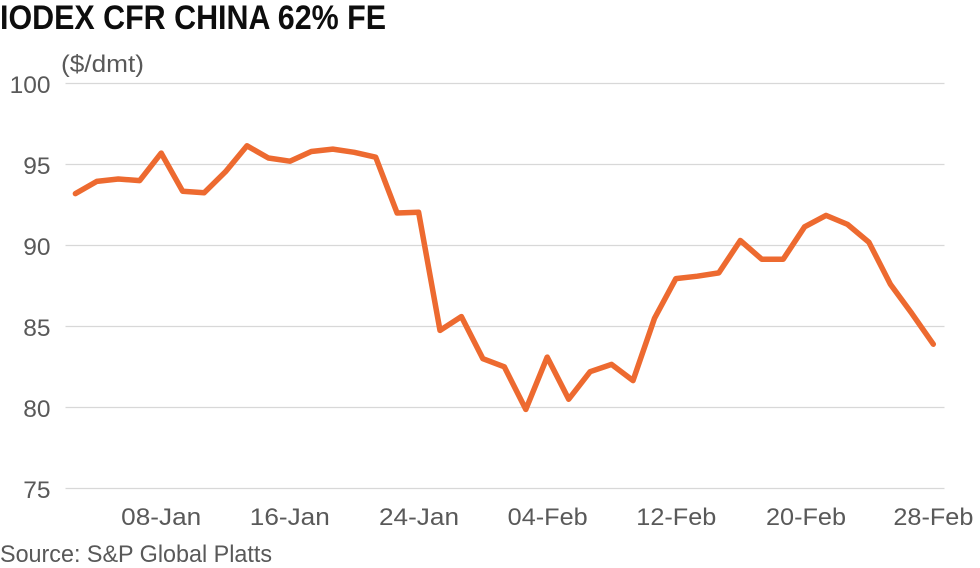 The width and height of the screenshot is (980, 568). Describe the element at coordinates (161, 517) in the screenshot. I see `svg-text: 08-Jan` at that location.